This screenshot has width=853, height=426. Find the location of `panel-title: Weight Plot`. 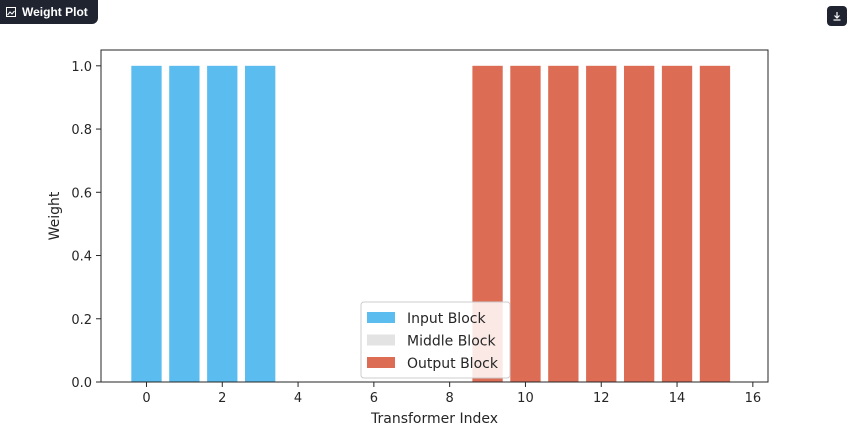

panel-title: Weight Plot is located at coordinates (55, 12).